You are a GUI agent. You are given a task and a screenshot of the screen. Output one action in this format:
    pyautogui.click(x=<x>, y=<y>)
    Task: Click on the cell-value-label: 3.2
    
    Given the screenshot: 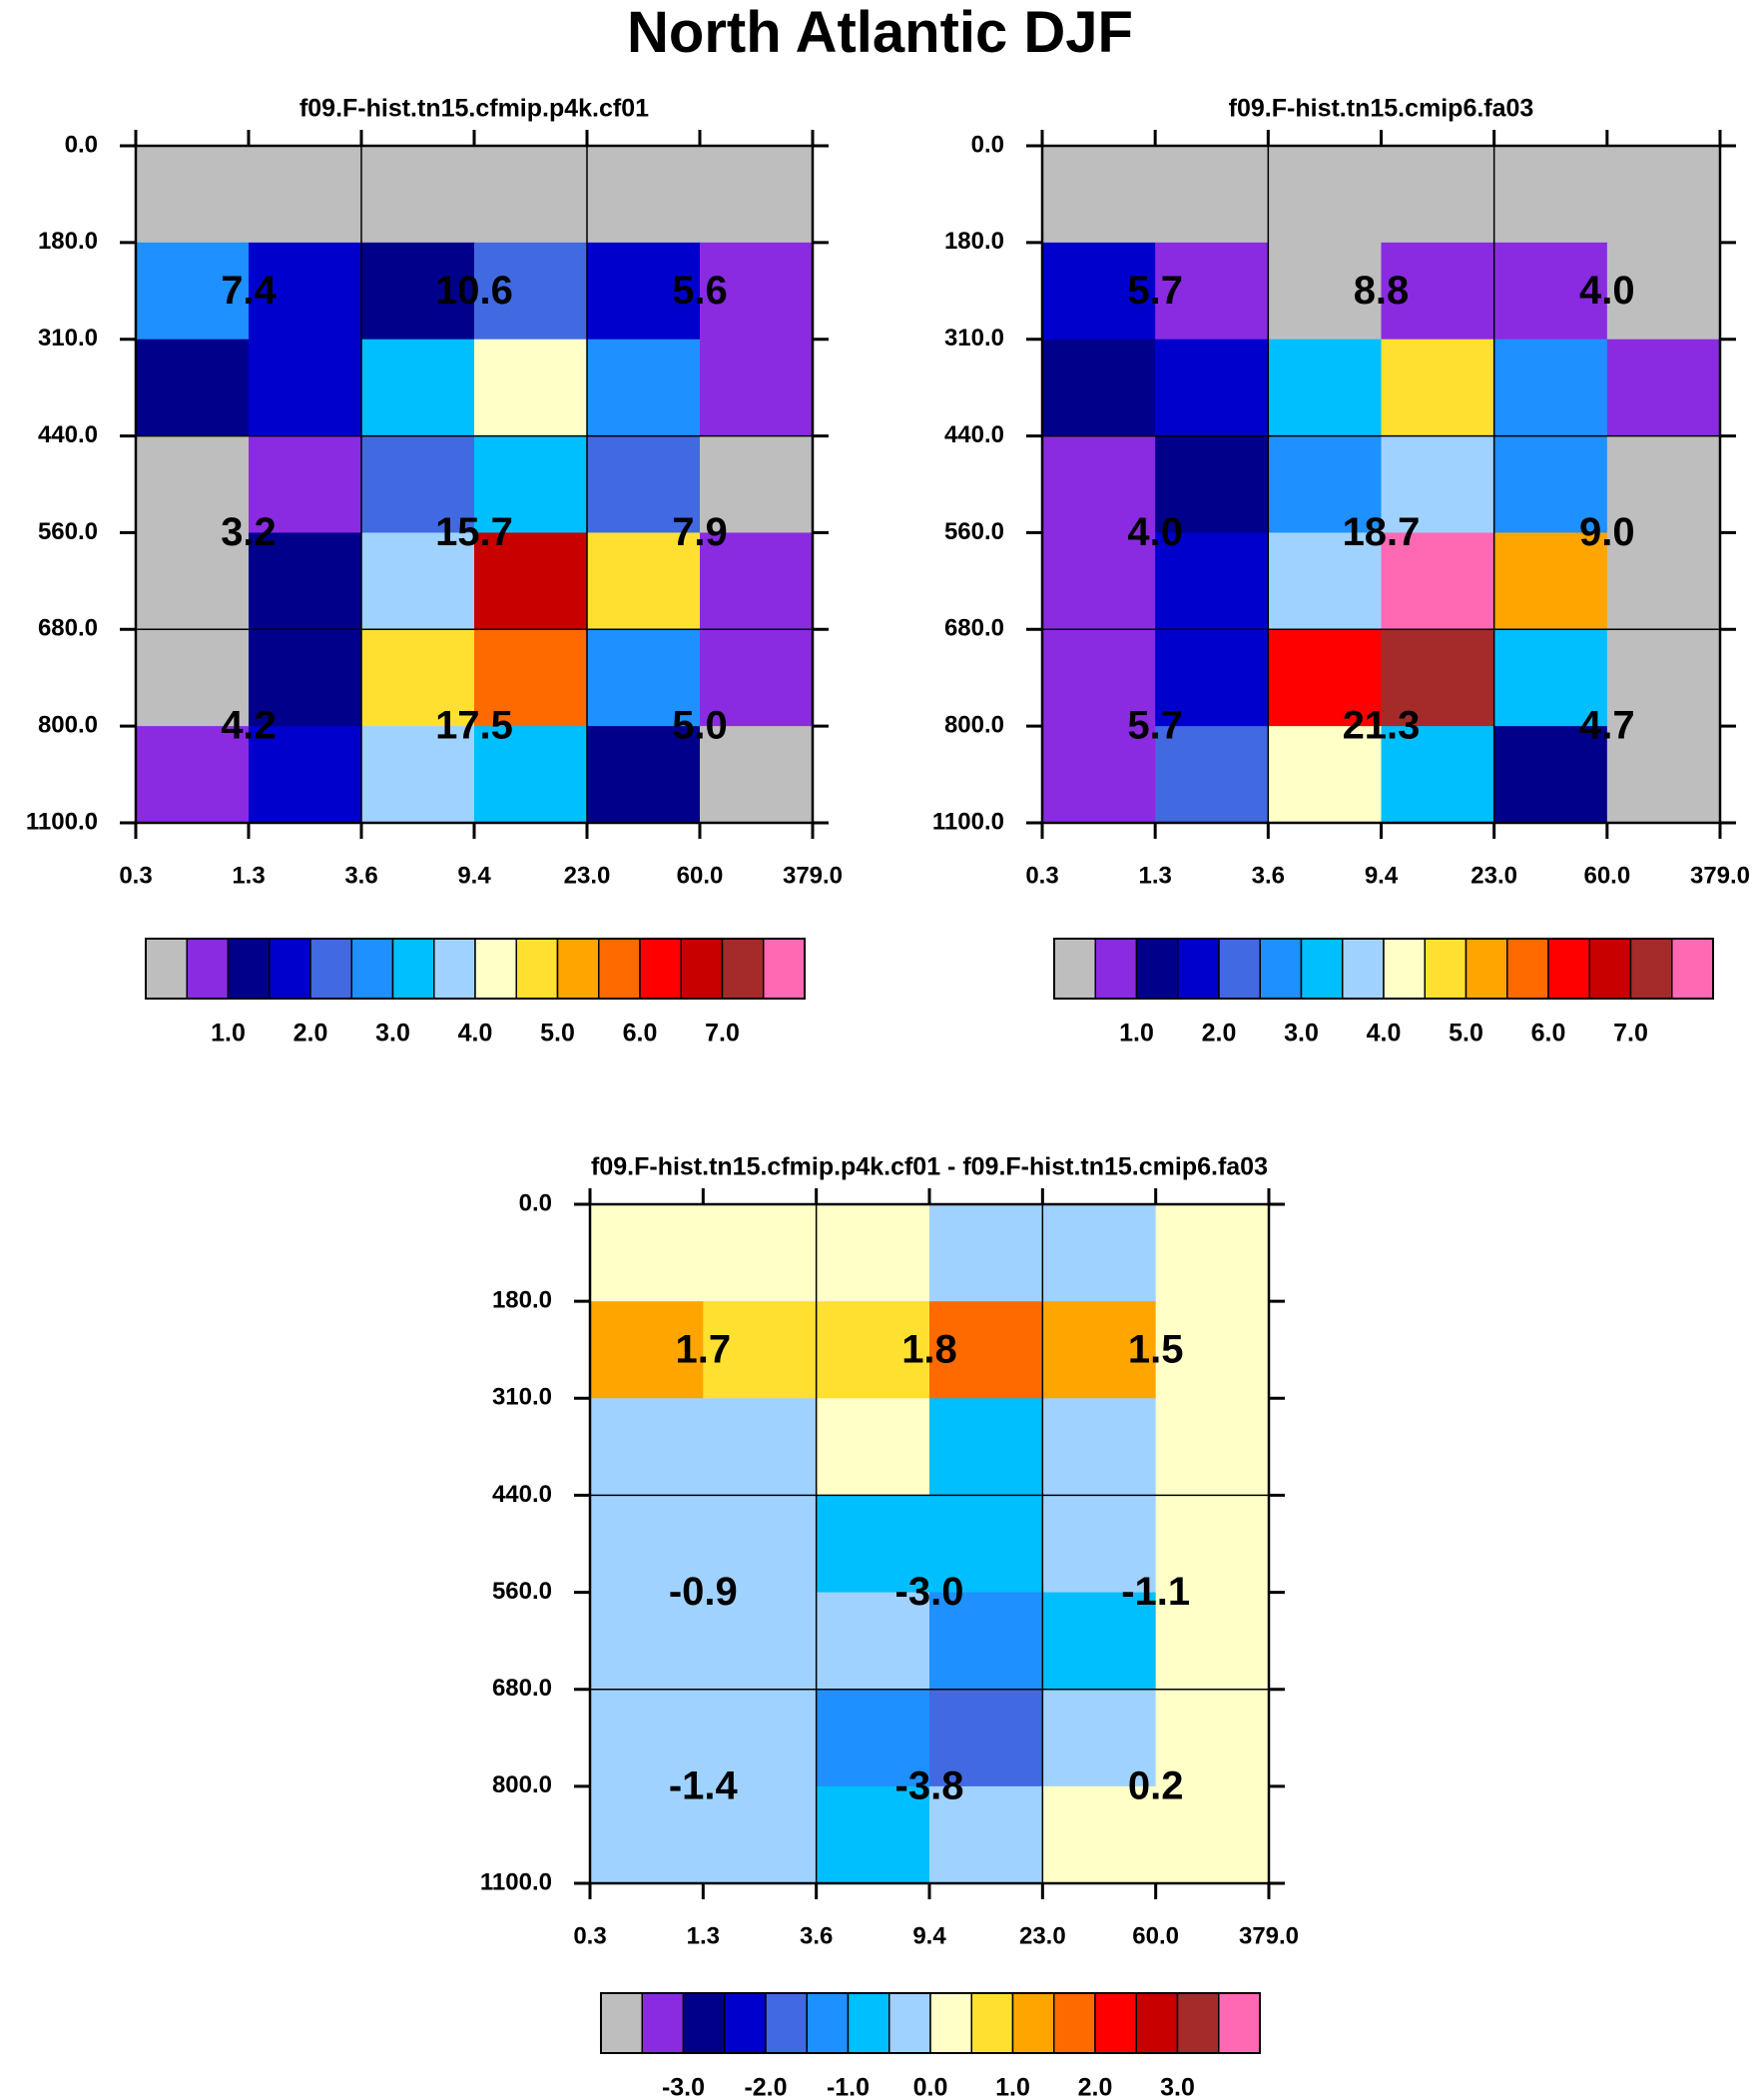 What is the action you would take?
    pyautogui.click(x=249, y=532)
    